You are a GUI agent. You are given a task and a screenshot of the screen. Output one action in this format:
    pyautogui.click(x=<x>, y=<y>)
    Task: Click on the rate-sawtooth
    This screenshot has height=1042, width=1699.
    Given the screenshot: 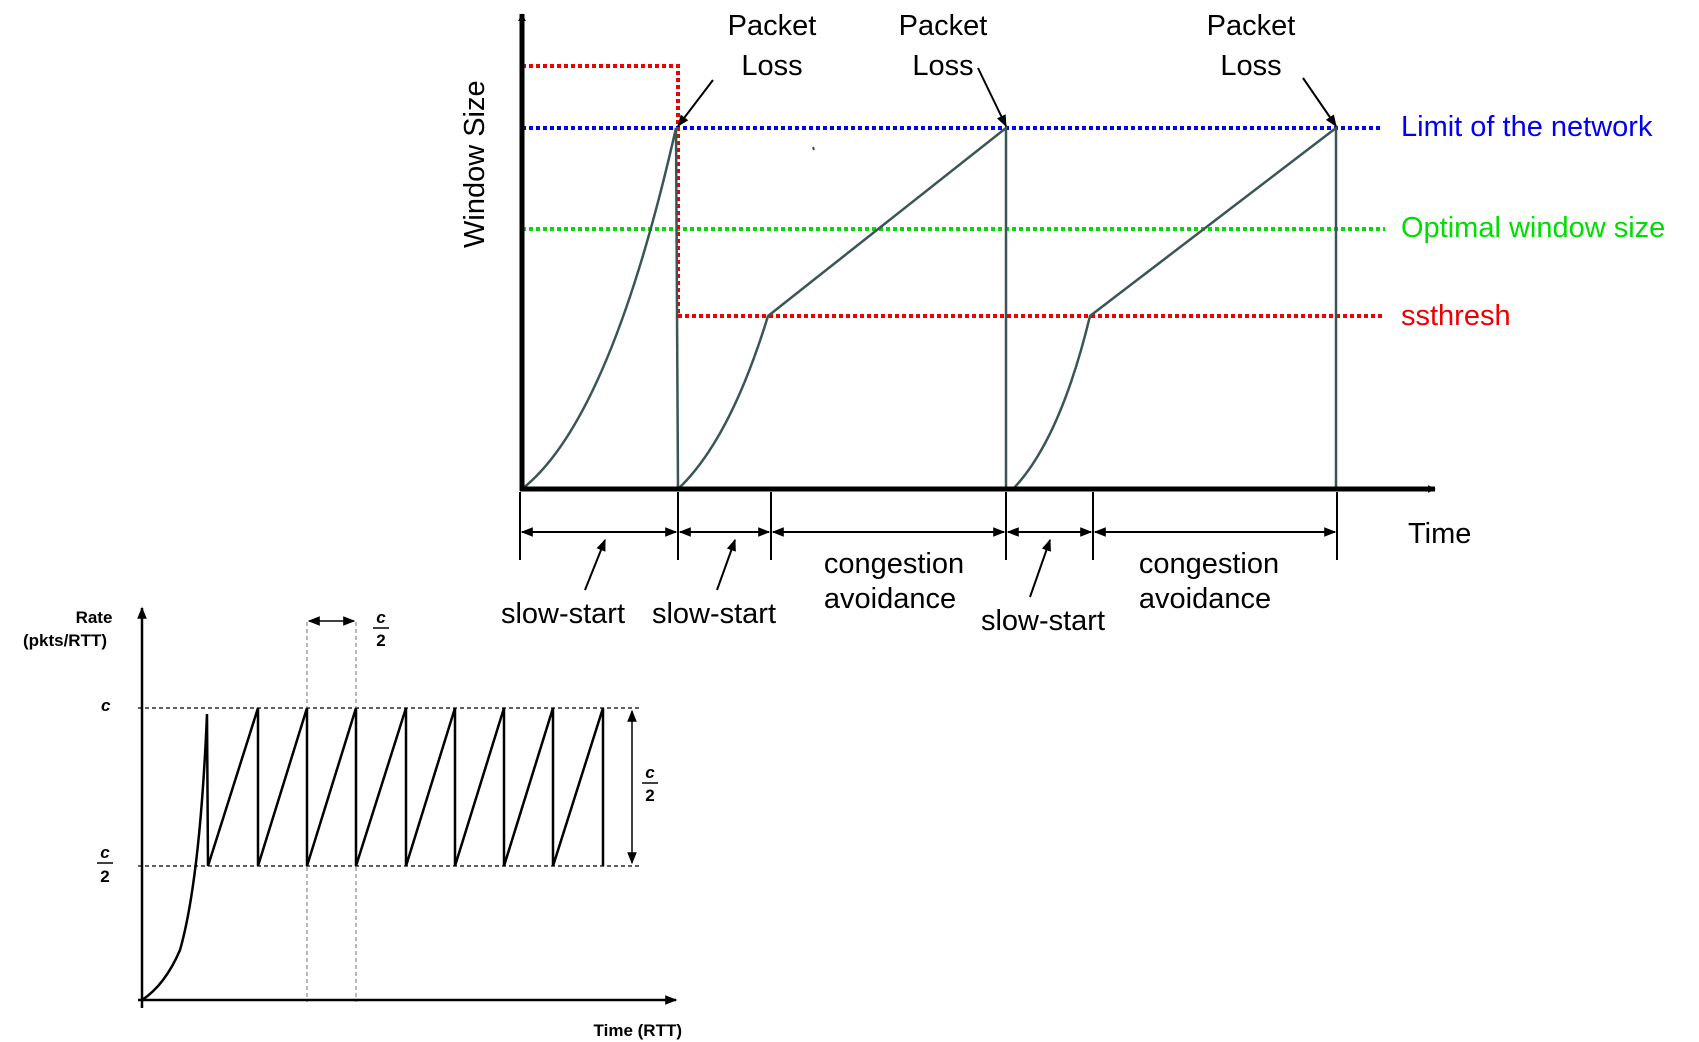 What is the action you would take?
    pyautogui.click(x=373, y=854)
    